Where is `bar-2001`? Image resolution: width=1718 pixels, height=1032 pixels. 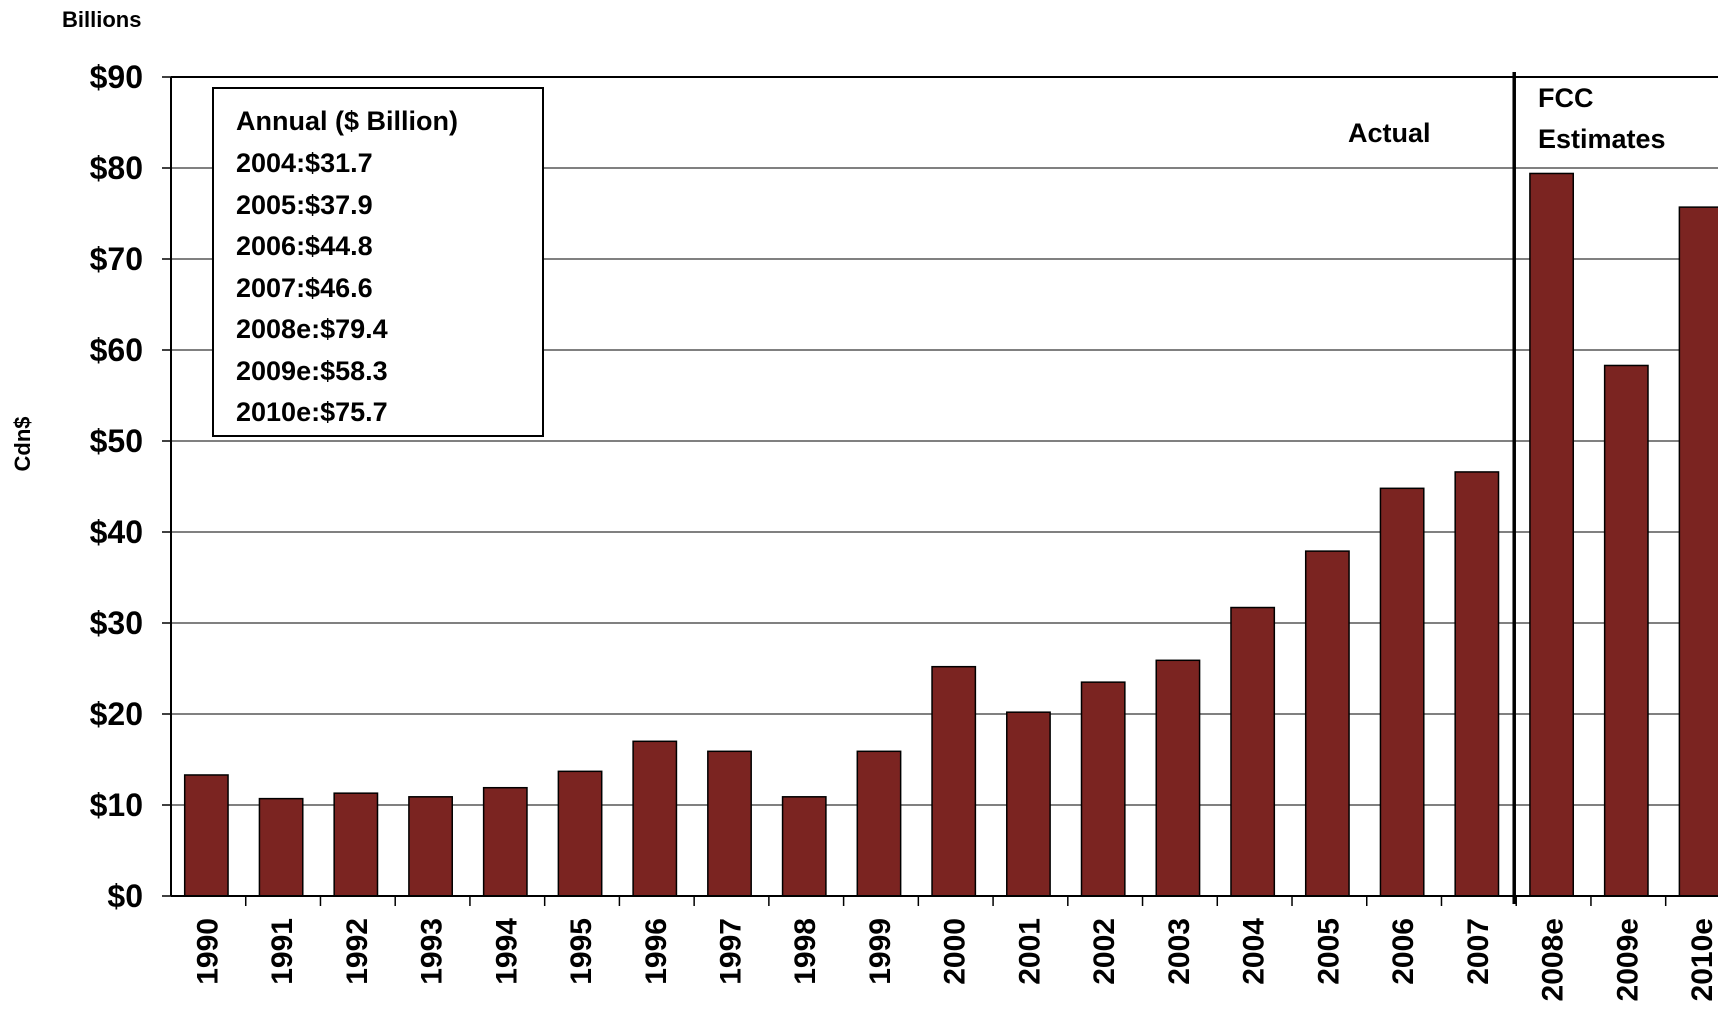 bar-2001 is located at coordinates (1028, 804).